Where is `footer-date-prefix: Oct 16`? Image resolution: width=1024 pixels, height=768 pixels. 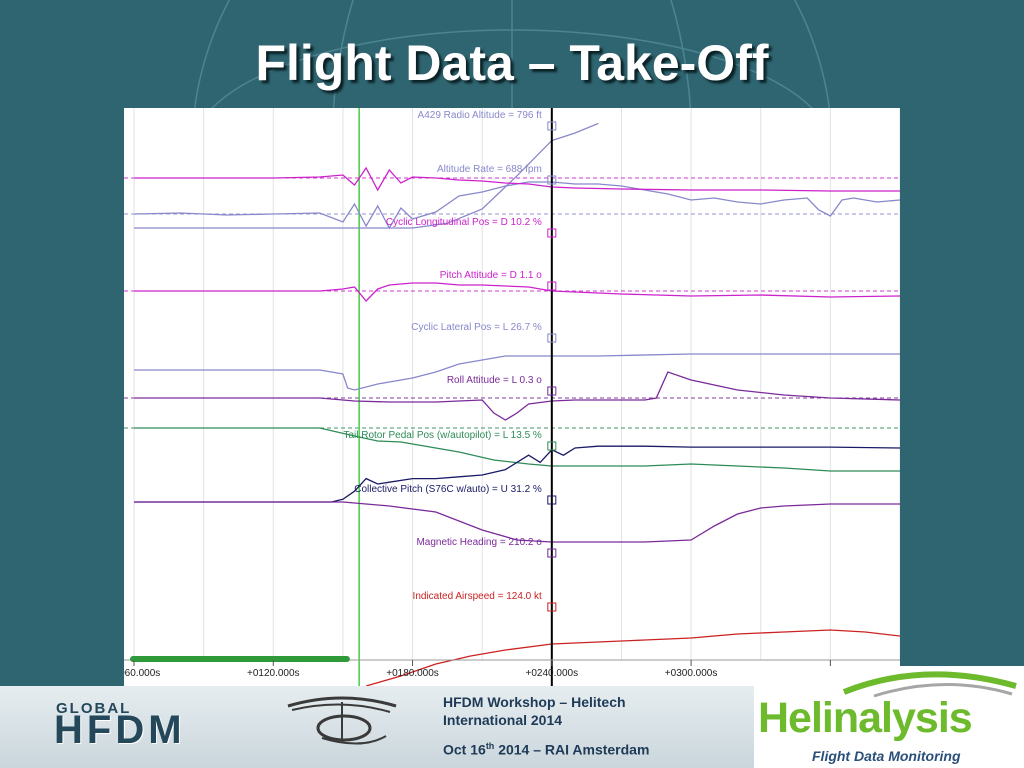
footer-date-prefix: Oct 16 is located at coordinates (464, 749).